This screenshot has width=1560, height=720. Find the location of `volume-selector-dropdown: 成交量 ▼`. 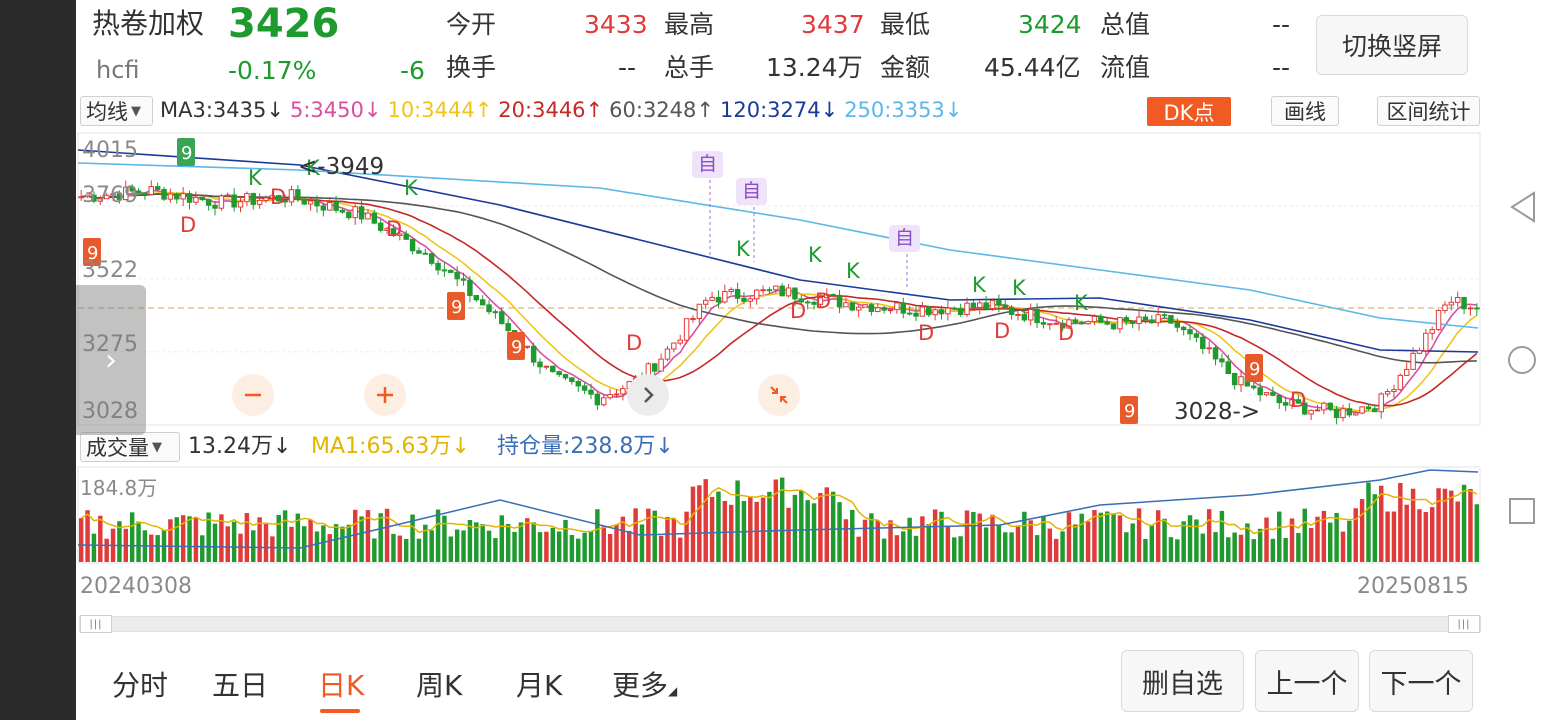

volume-selector-dropdown: 成交量 ▼ is located at coordinates (130, 447).